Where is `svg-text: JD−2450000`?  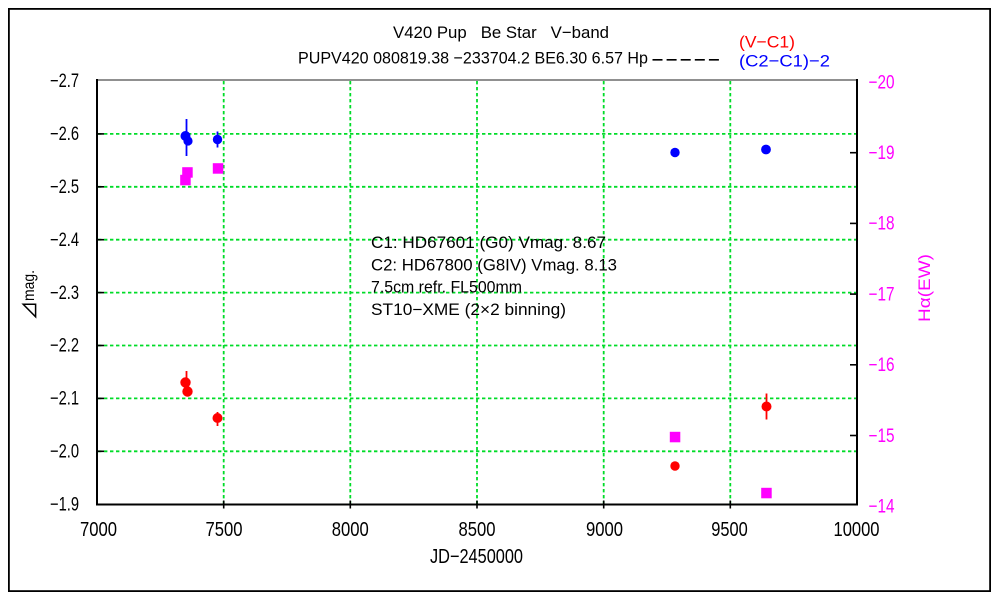
svg-text: JD−2450000 is located at coordinates (476, 557).